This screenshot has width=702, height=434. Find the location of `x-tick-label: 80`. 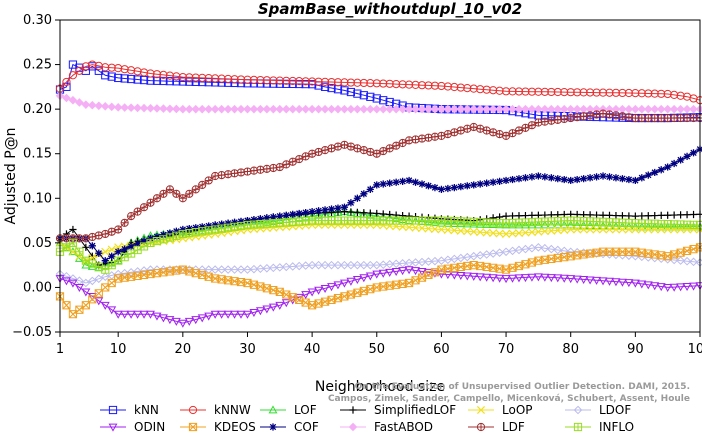

x-tick-label: 80 is located at coordinates (570, 349).